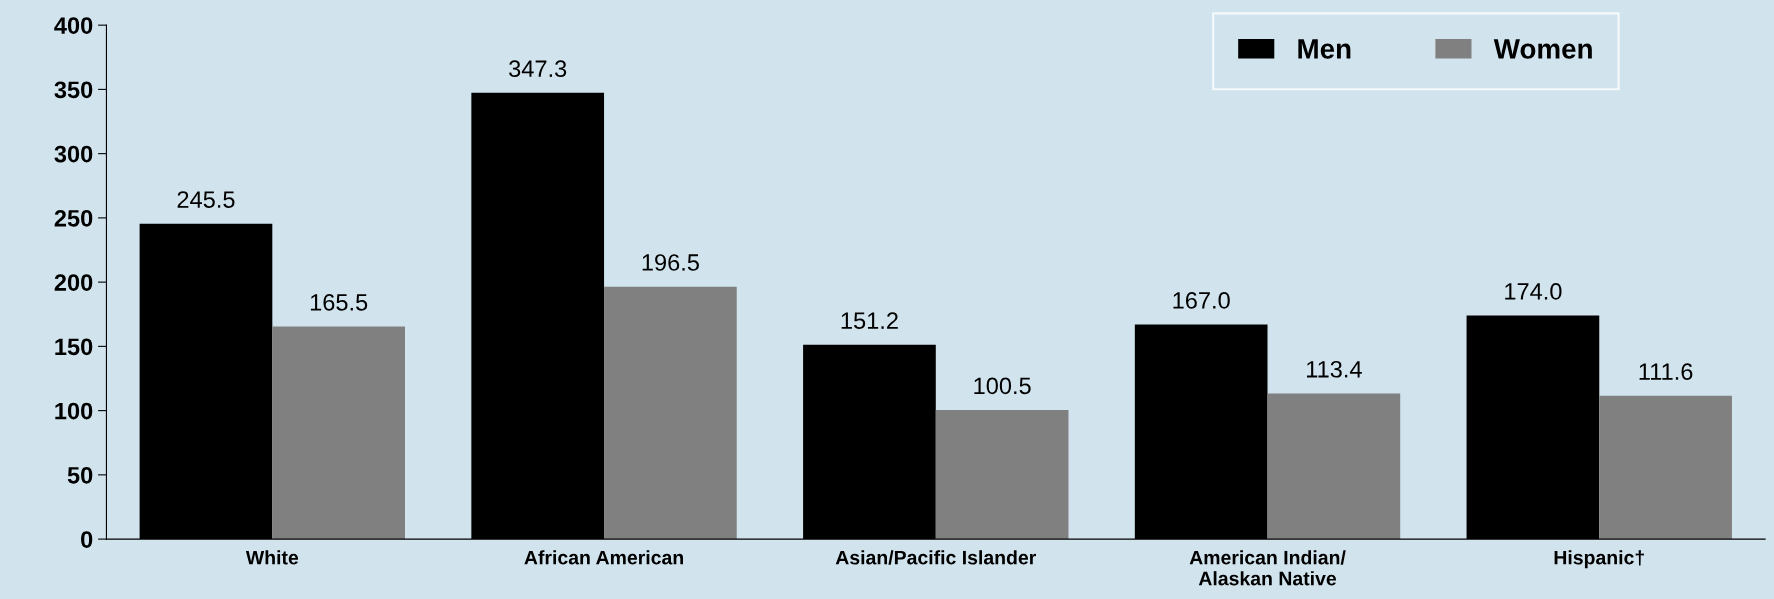  I want to click on legend-label: Men, so click(1324, 49).